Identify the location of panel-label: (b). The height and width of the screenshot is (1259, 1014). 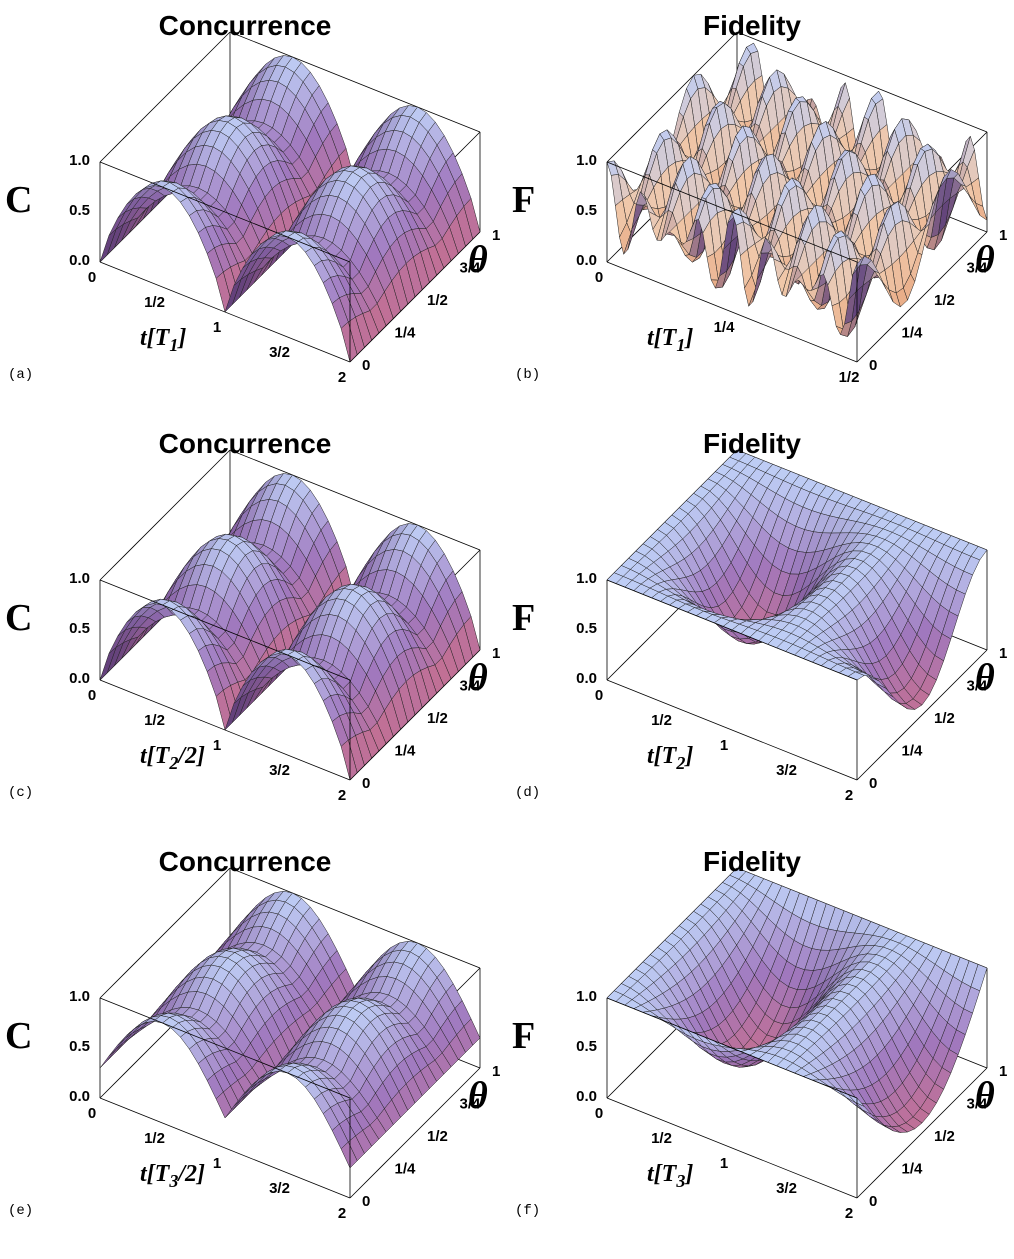
(527, 375).